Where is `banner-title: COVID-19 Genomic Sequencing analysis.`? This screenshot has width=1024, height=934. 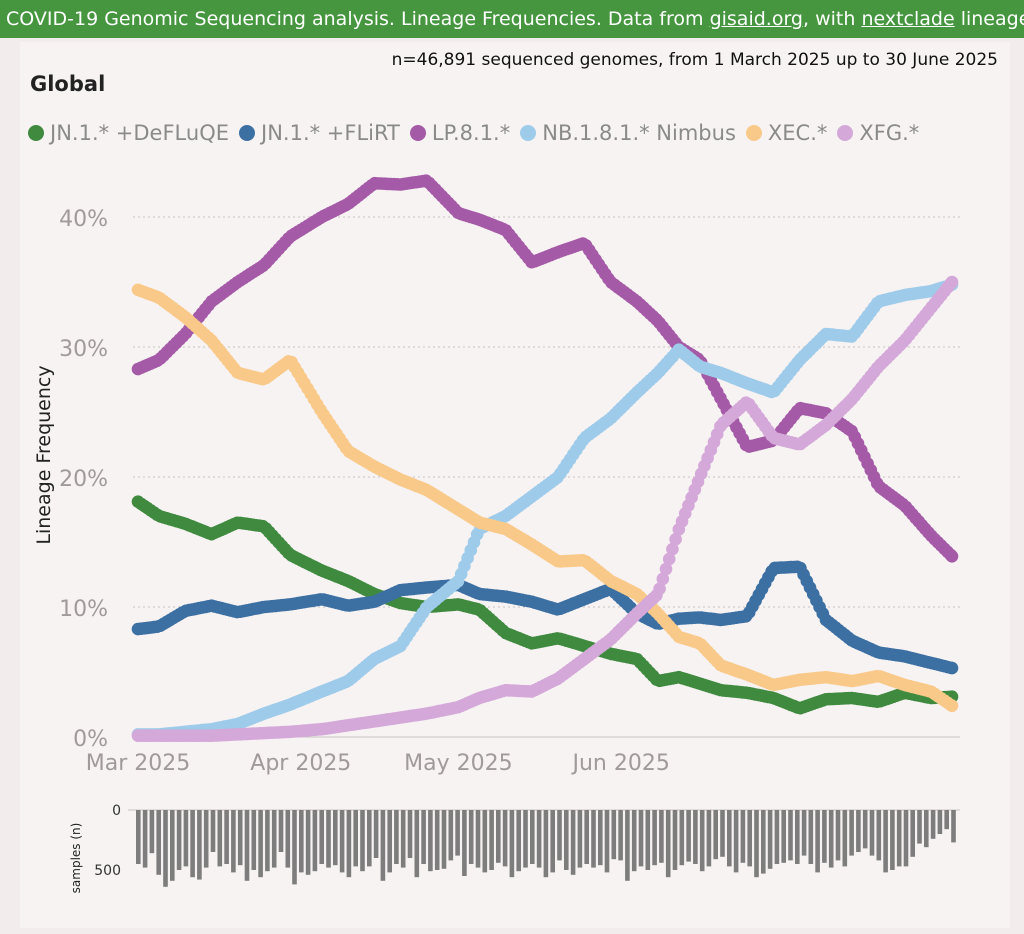 banner-title: COVID-19 Genomic Sequencing analysis. is located at coordinates (204, 19).